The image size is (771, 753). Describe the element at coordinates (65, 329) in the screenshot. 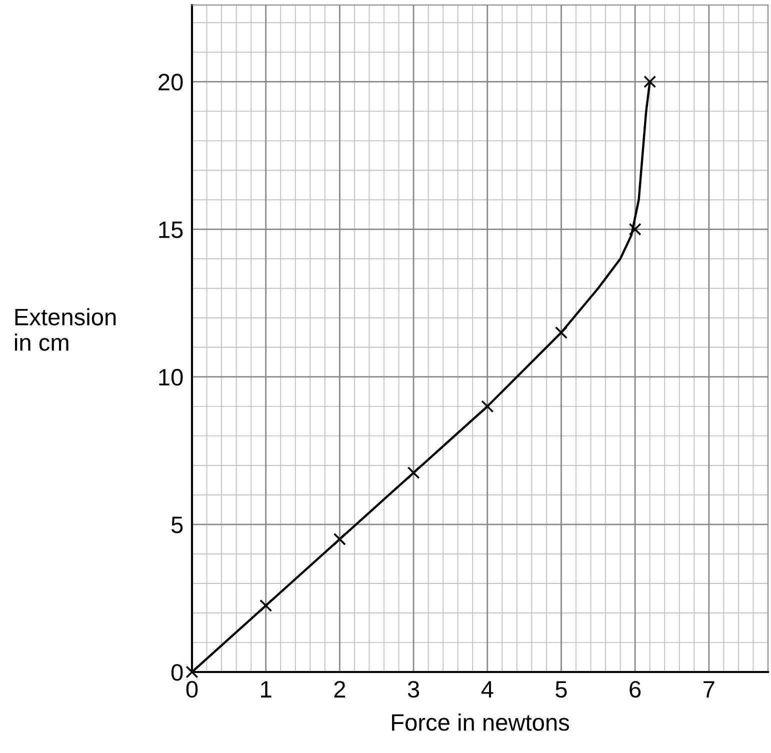

I see `y-axis-title: Extension in cm` at that location.